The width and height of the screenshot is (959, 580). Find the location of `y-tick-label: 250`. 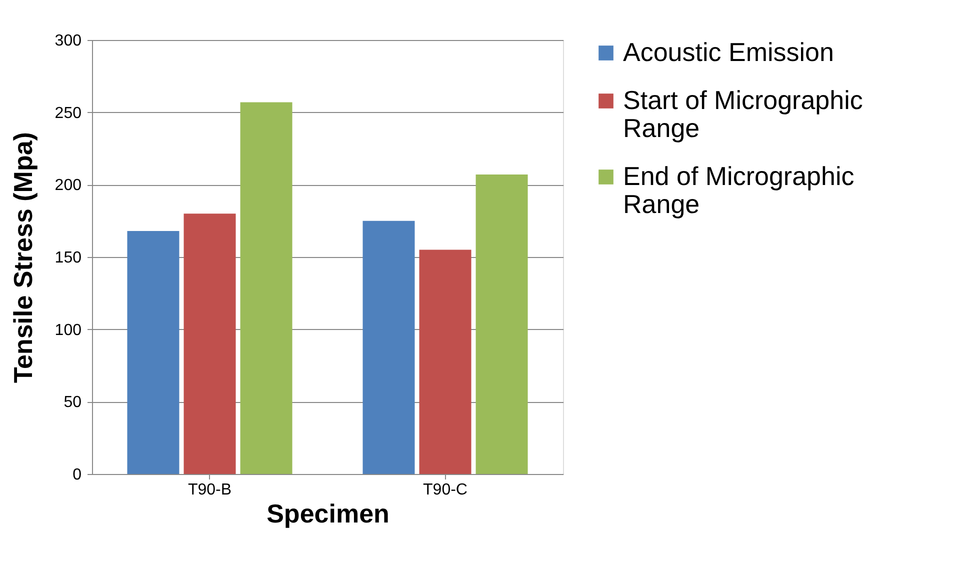

y-tick-label: 250 is located at coordinates (68, 113).